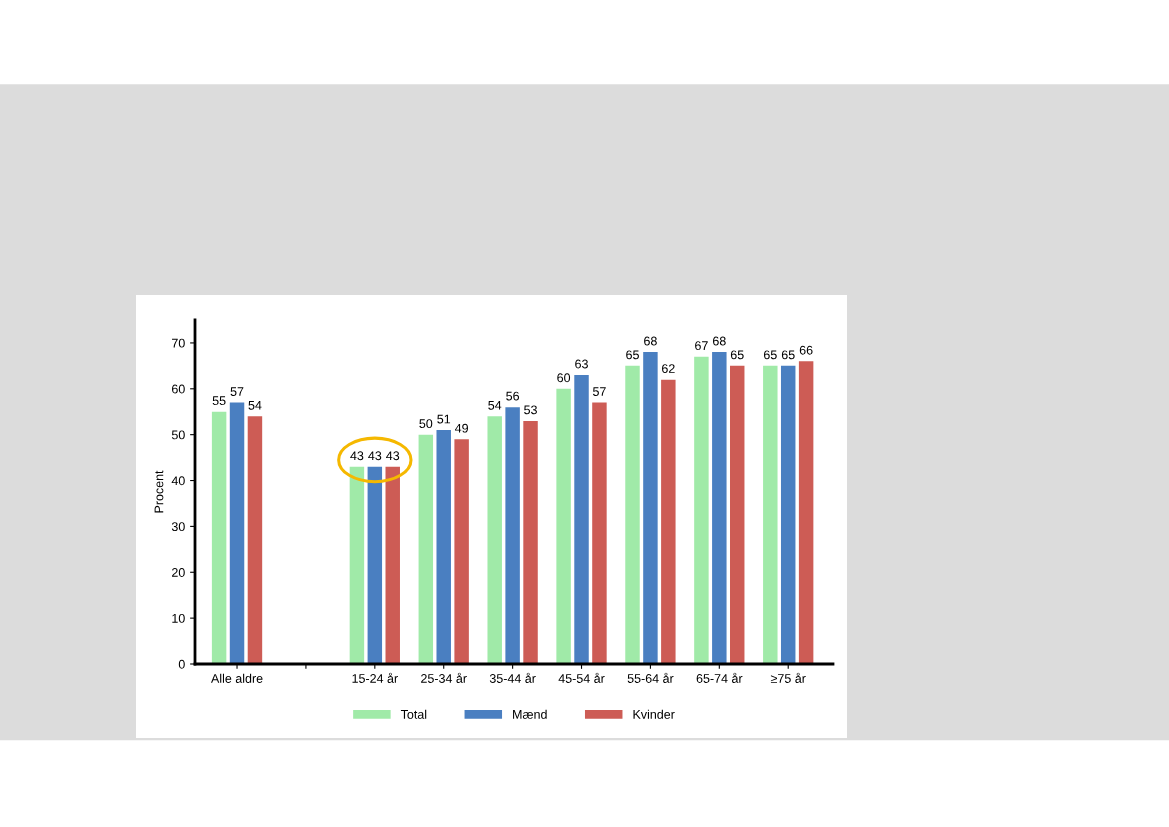 The width and height of the screenshot is (1169, 827). Describe the element at coordinates (701, 346) in the screenshot. I see `data-label: 67` at that location.